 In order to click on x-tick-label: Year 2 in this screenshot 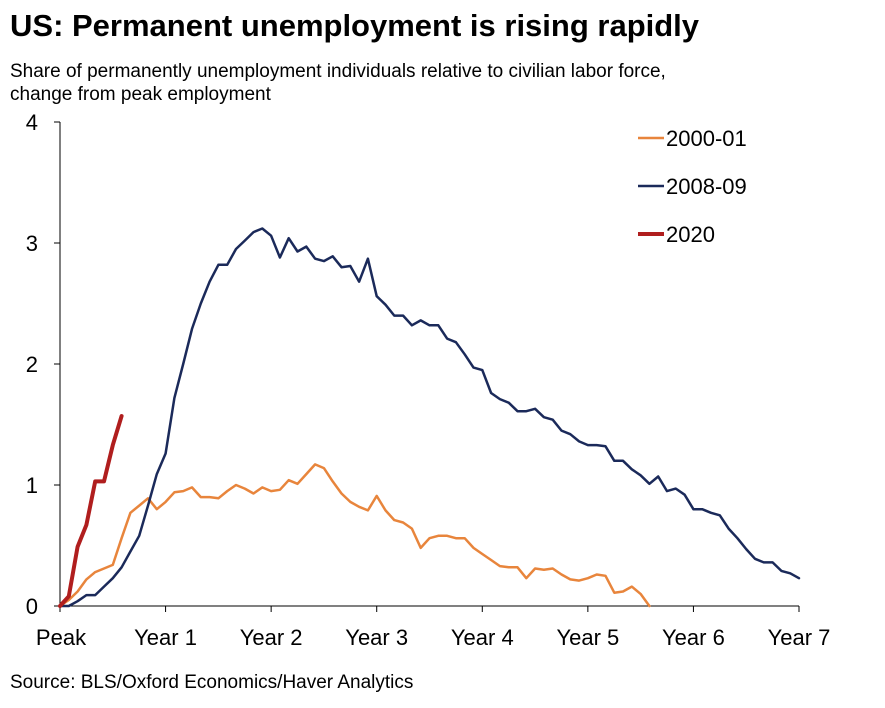, I will do `click(271, 637)`.